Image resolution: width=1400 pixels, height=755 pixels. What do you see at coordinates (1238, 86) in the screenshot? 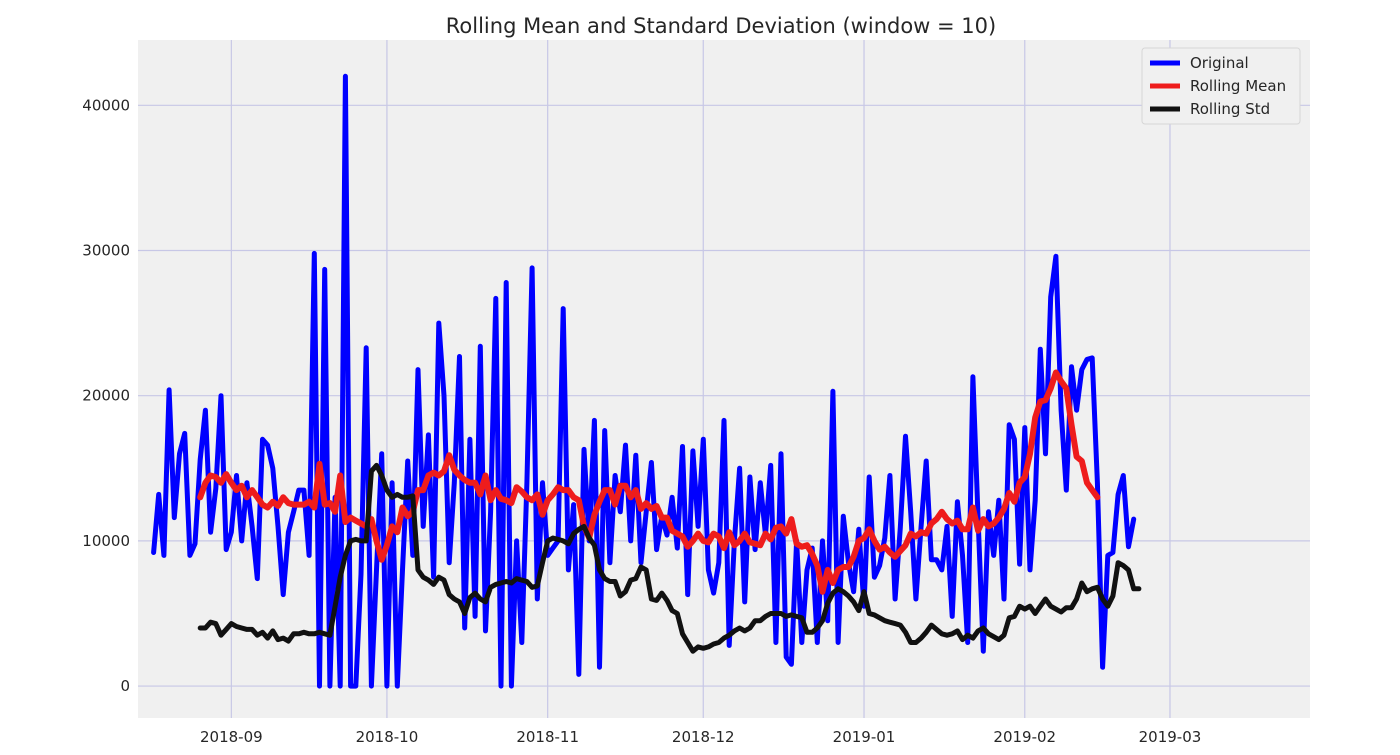
I see `legend-label-rolling-mean: Rolling Mean` at bounding box center [1238, 86].